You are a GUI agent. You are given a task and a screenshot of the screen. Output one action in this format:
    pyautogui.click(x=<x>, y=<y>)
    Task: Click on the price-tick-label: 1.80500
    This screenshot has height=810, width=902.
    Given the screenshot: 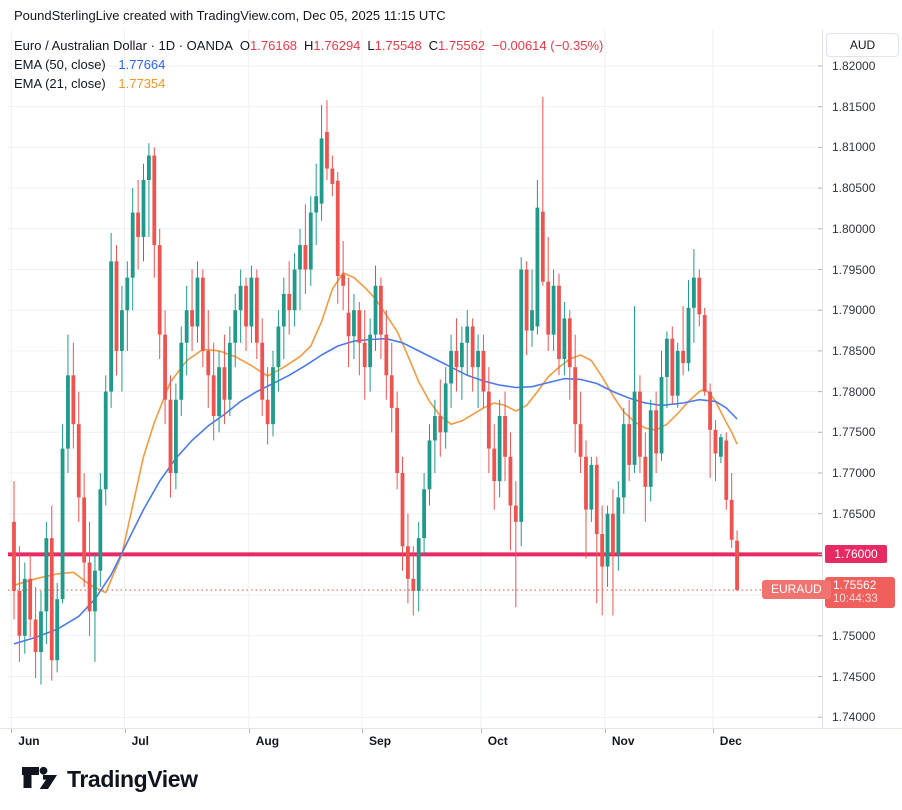 What is the action you would take?
    pyautogui.click(x=854, y=188)
    